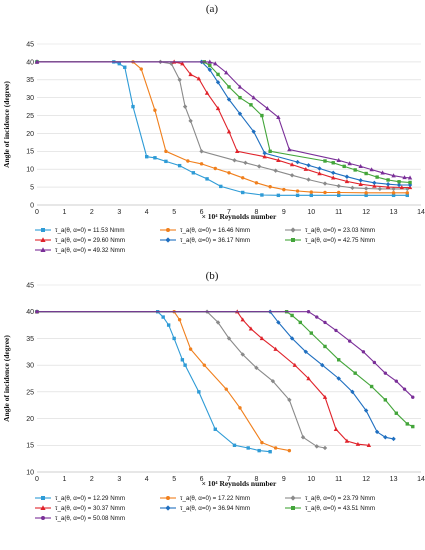  Describe the element at coordinates (30, 116) in the screenshot. I see `y-tick-label: 25` at that location.